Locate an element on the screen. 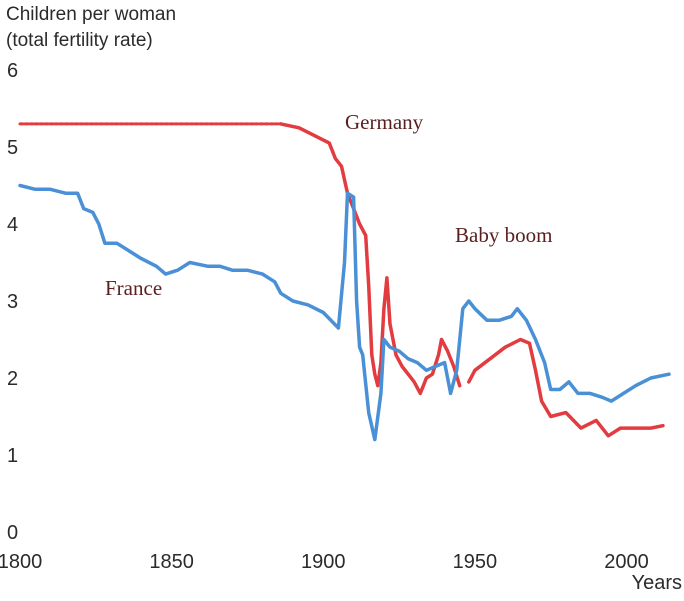  y-axis-label-line-1: Children per woman is located at coordinates (91, 14).